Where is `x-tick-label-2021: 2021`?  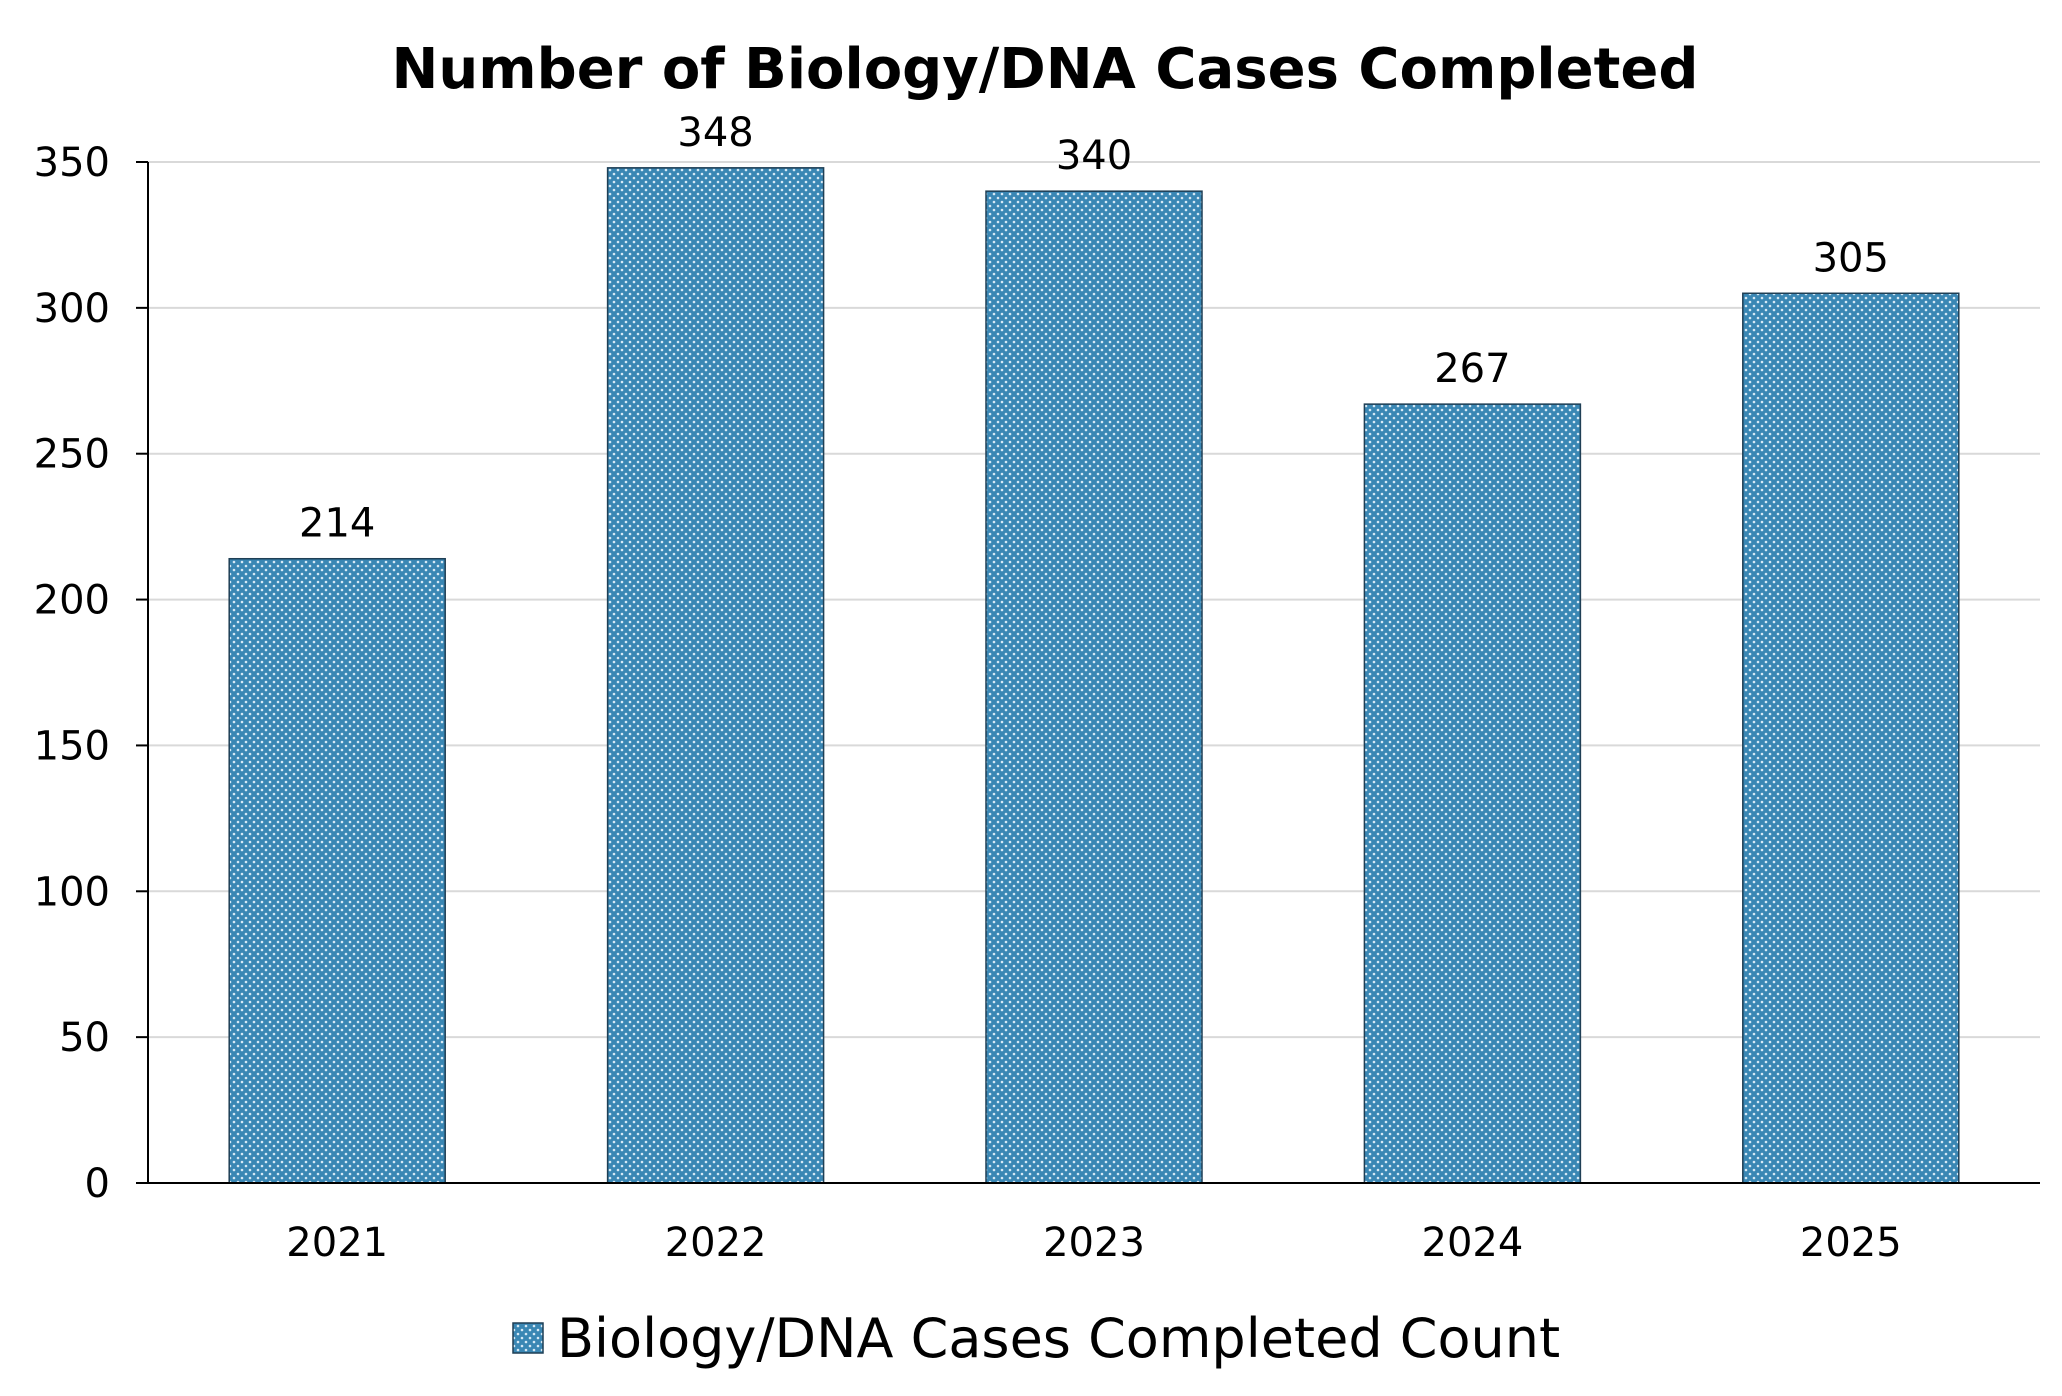 x-tick-label-2021: 2021 is located at coordinates (337, 1243).